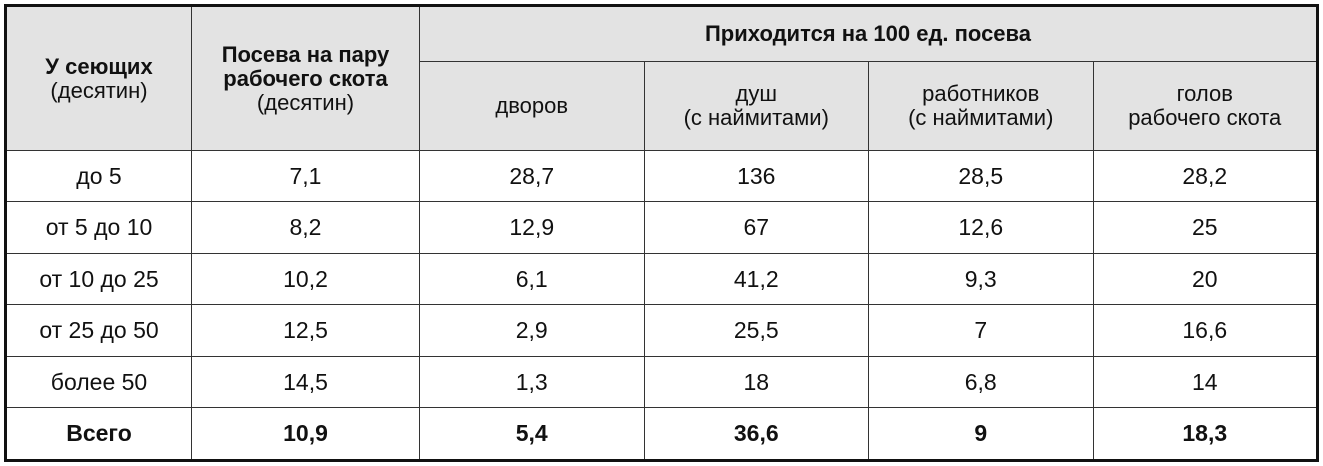 The image size is (1323, 466). What do you see at coordinates (1204, 93) in the screenshot?
I see `col-header-cattle-line1: голов` at bounding box center [1204, 93].